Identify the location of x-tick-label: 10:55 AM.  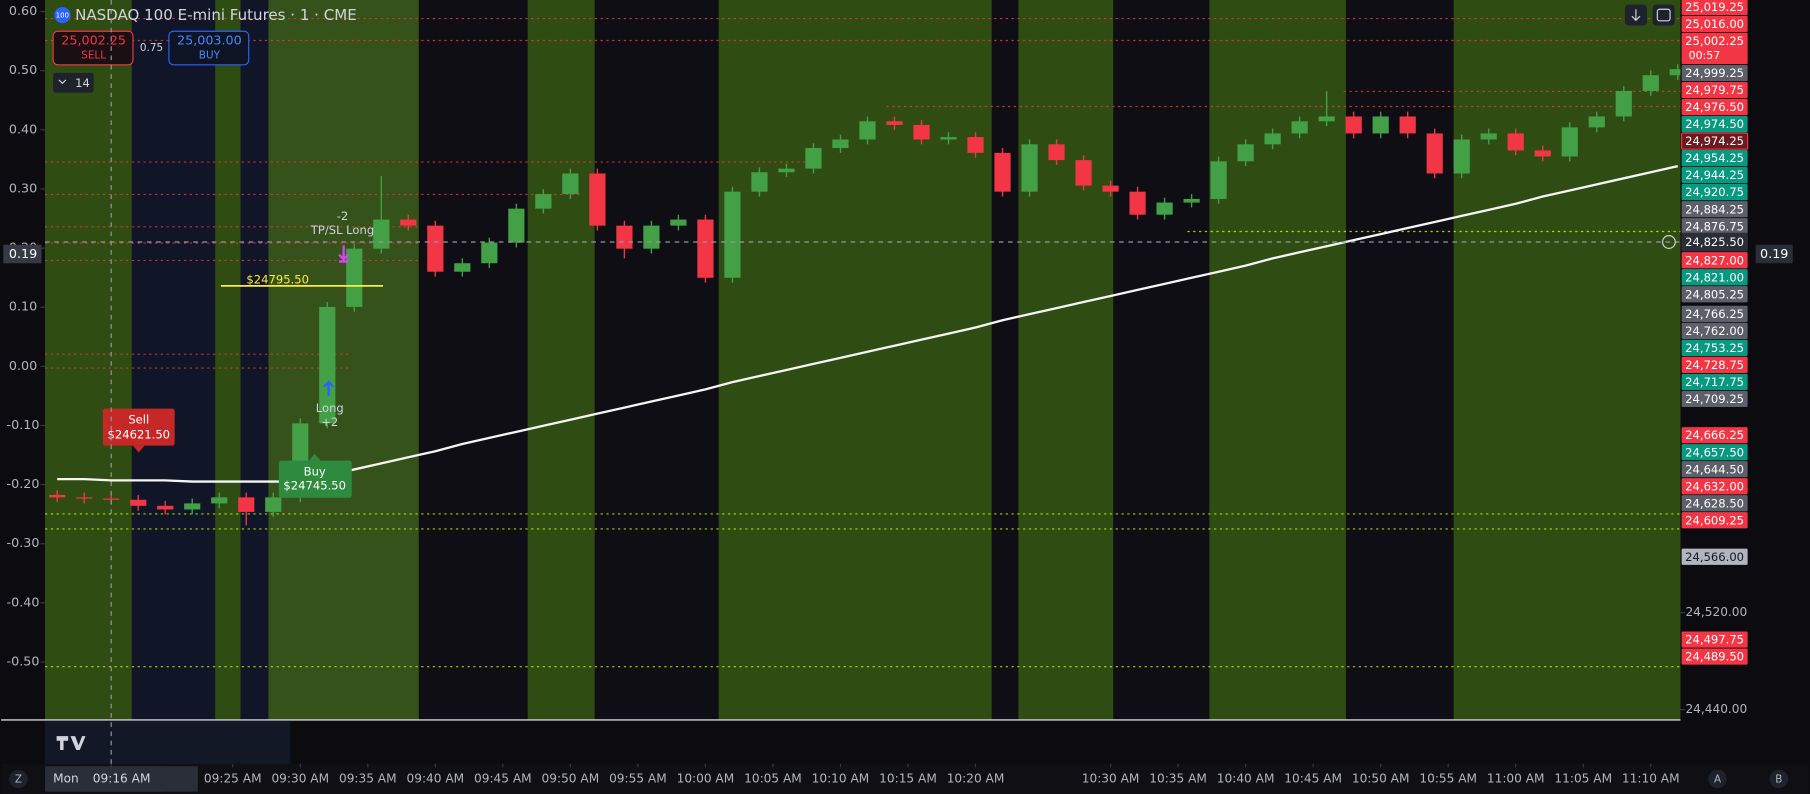
(1448, 778).